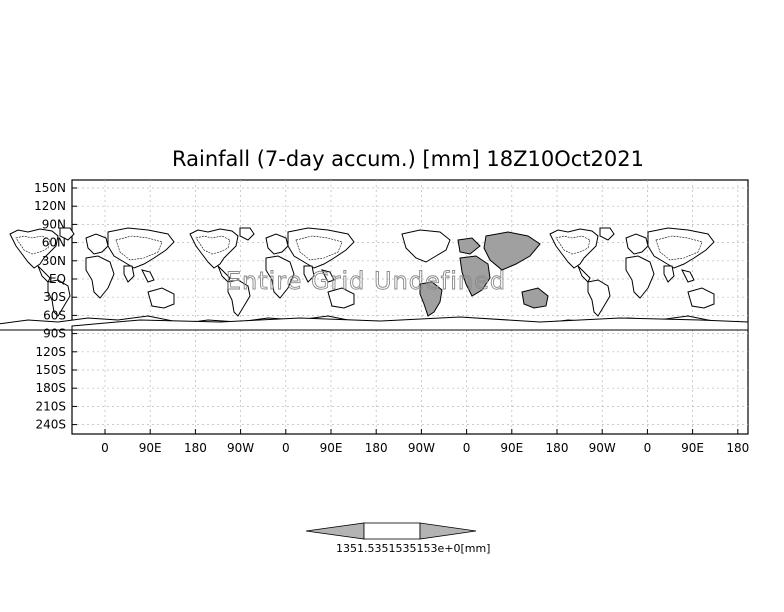  I want to click on y-tick-label: 180S, so click(50, 388).